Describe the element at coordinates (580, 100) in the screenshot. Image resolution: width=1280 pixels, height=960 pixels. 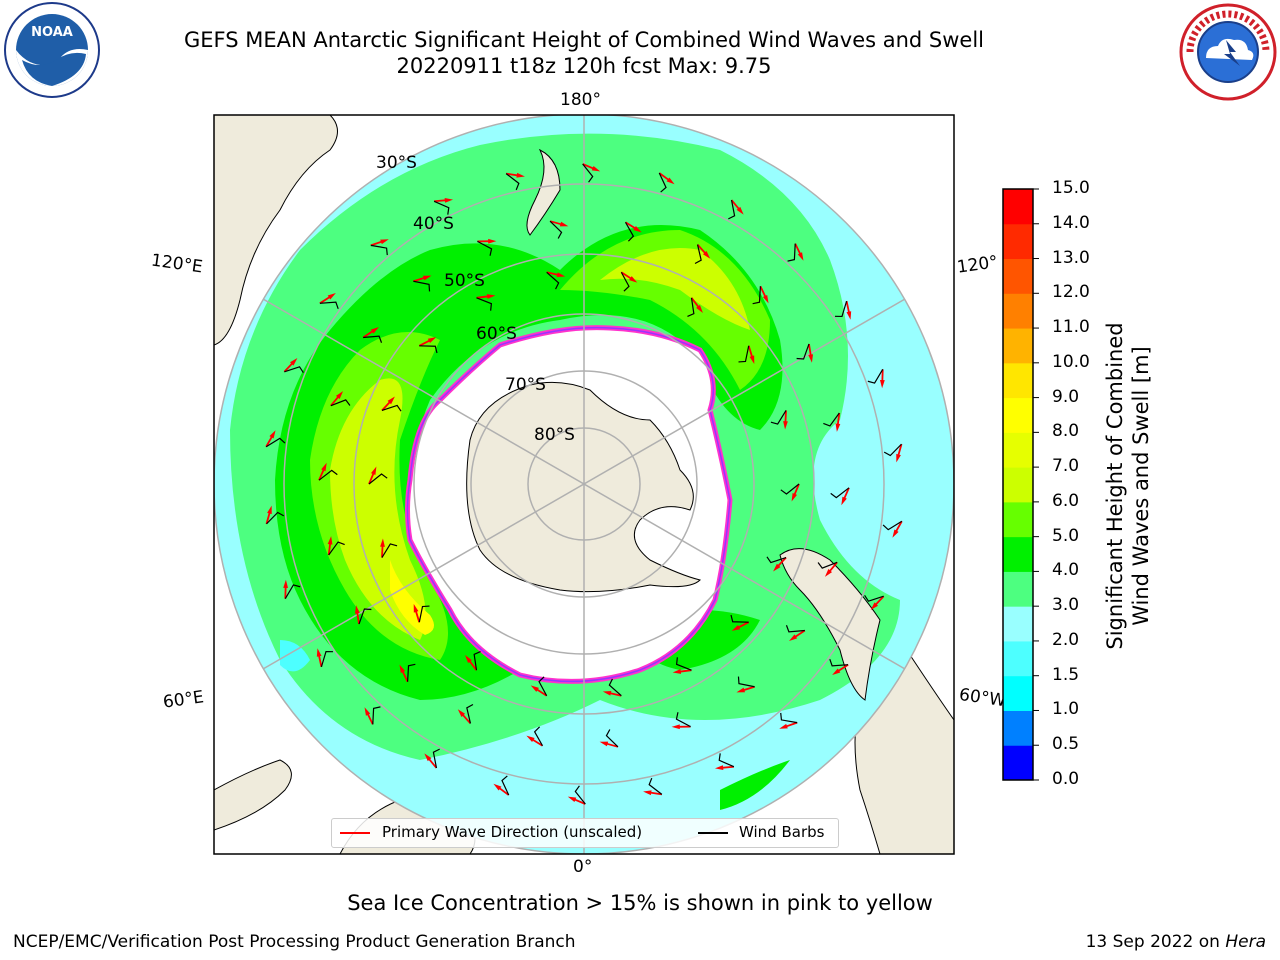
I see `lon-label-180: 180°` at that location.